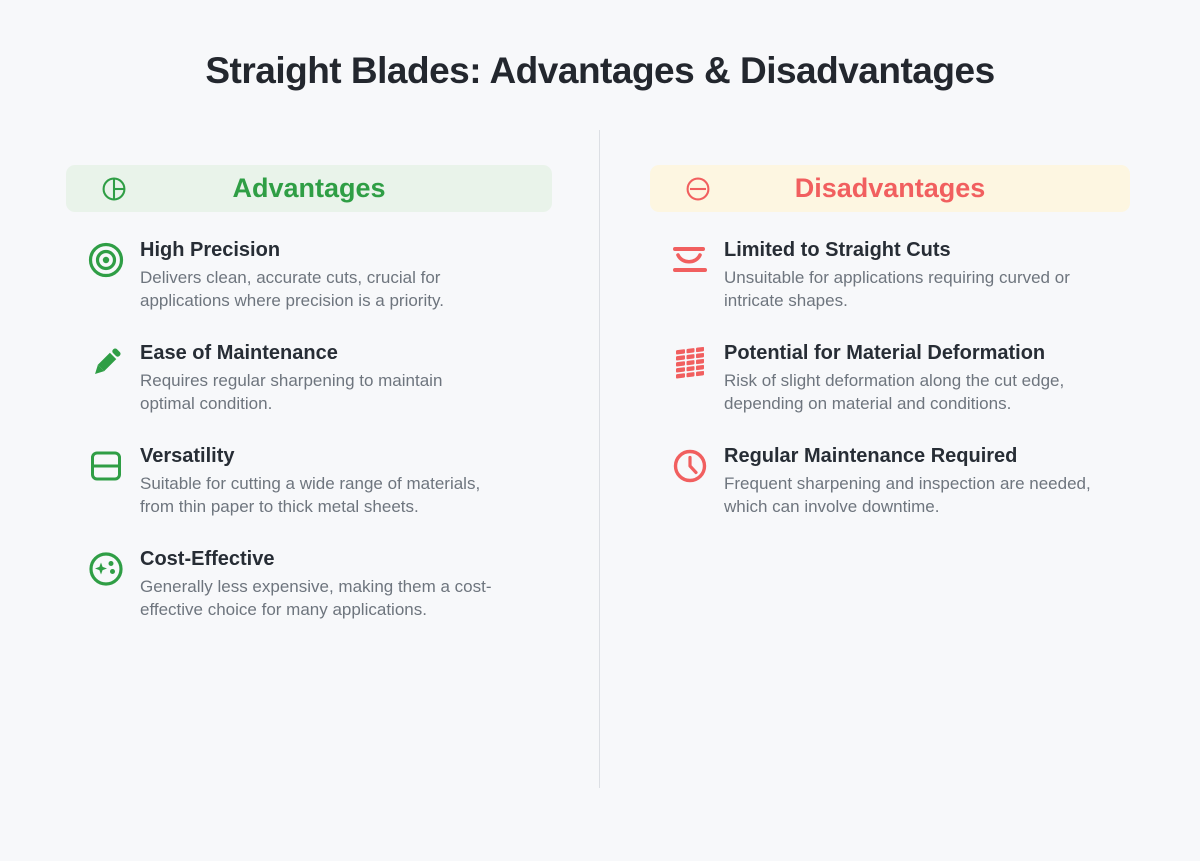 The image size is (1200, 861). Describe the element at coordinates (837, 250) in the screenshot. I see `item-title: Limited to Straight Cuts` at that location.